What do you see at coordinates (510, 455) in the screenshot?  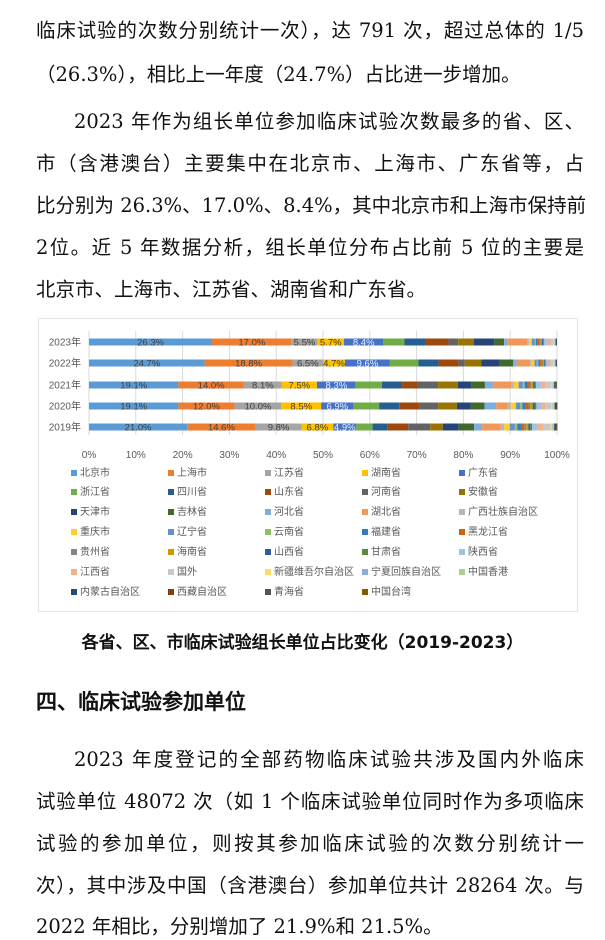 I see `x-tick-label: 90%` at bounding box center [510, 455].